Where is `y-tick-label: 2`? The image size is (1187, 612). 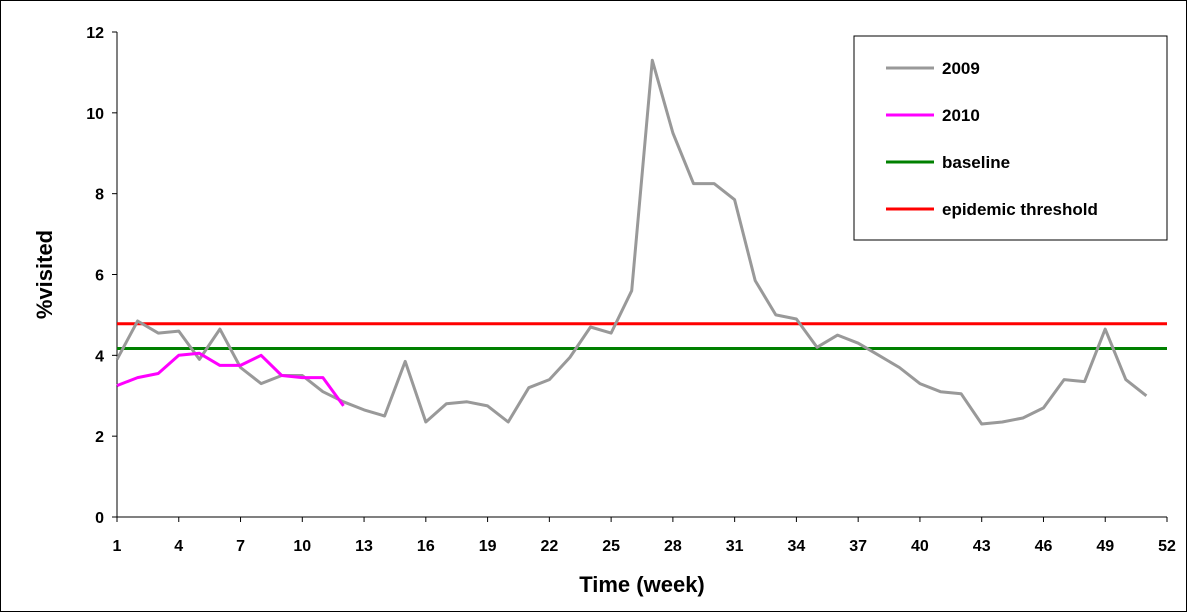
y-tick-label: 2 is located at coordinates (99, 437).